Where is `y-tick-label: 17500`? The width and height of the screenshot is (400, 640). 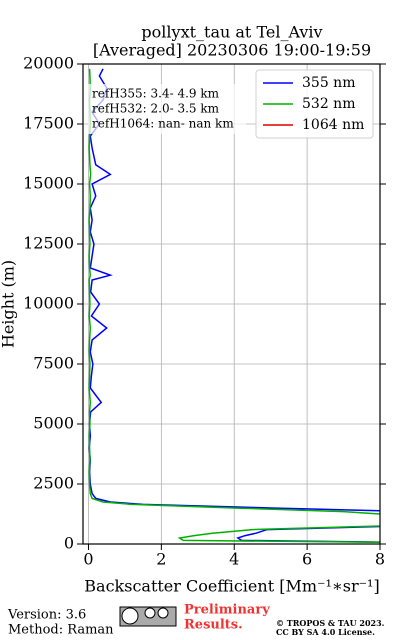
y-tick-label: 17500 is located at coordinates (48, 123).